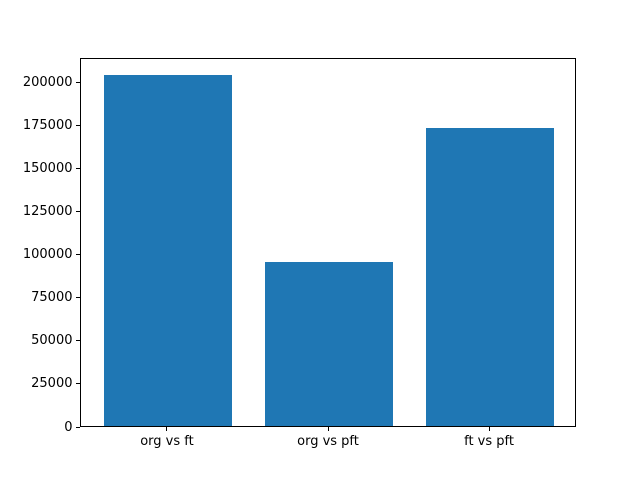 The image size is (640, 480). What do you see at coordinates (68, 427) in the screenshot?
I see `y-tick-label: 0` at bounding box center [68, 427].